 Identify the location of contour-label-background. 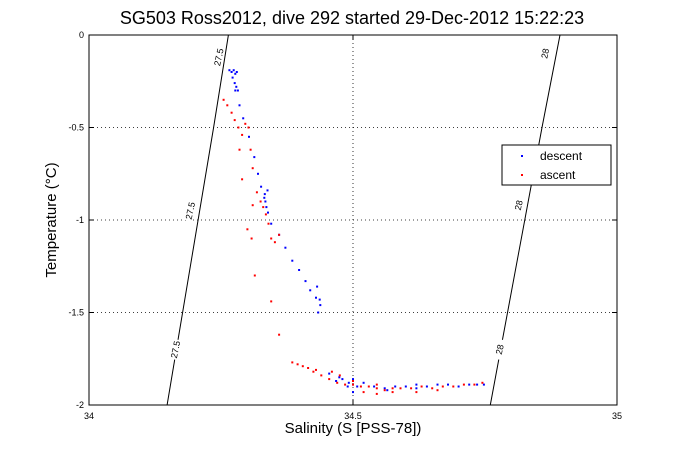
(499, 349).